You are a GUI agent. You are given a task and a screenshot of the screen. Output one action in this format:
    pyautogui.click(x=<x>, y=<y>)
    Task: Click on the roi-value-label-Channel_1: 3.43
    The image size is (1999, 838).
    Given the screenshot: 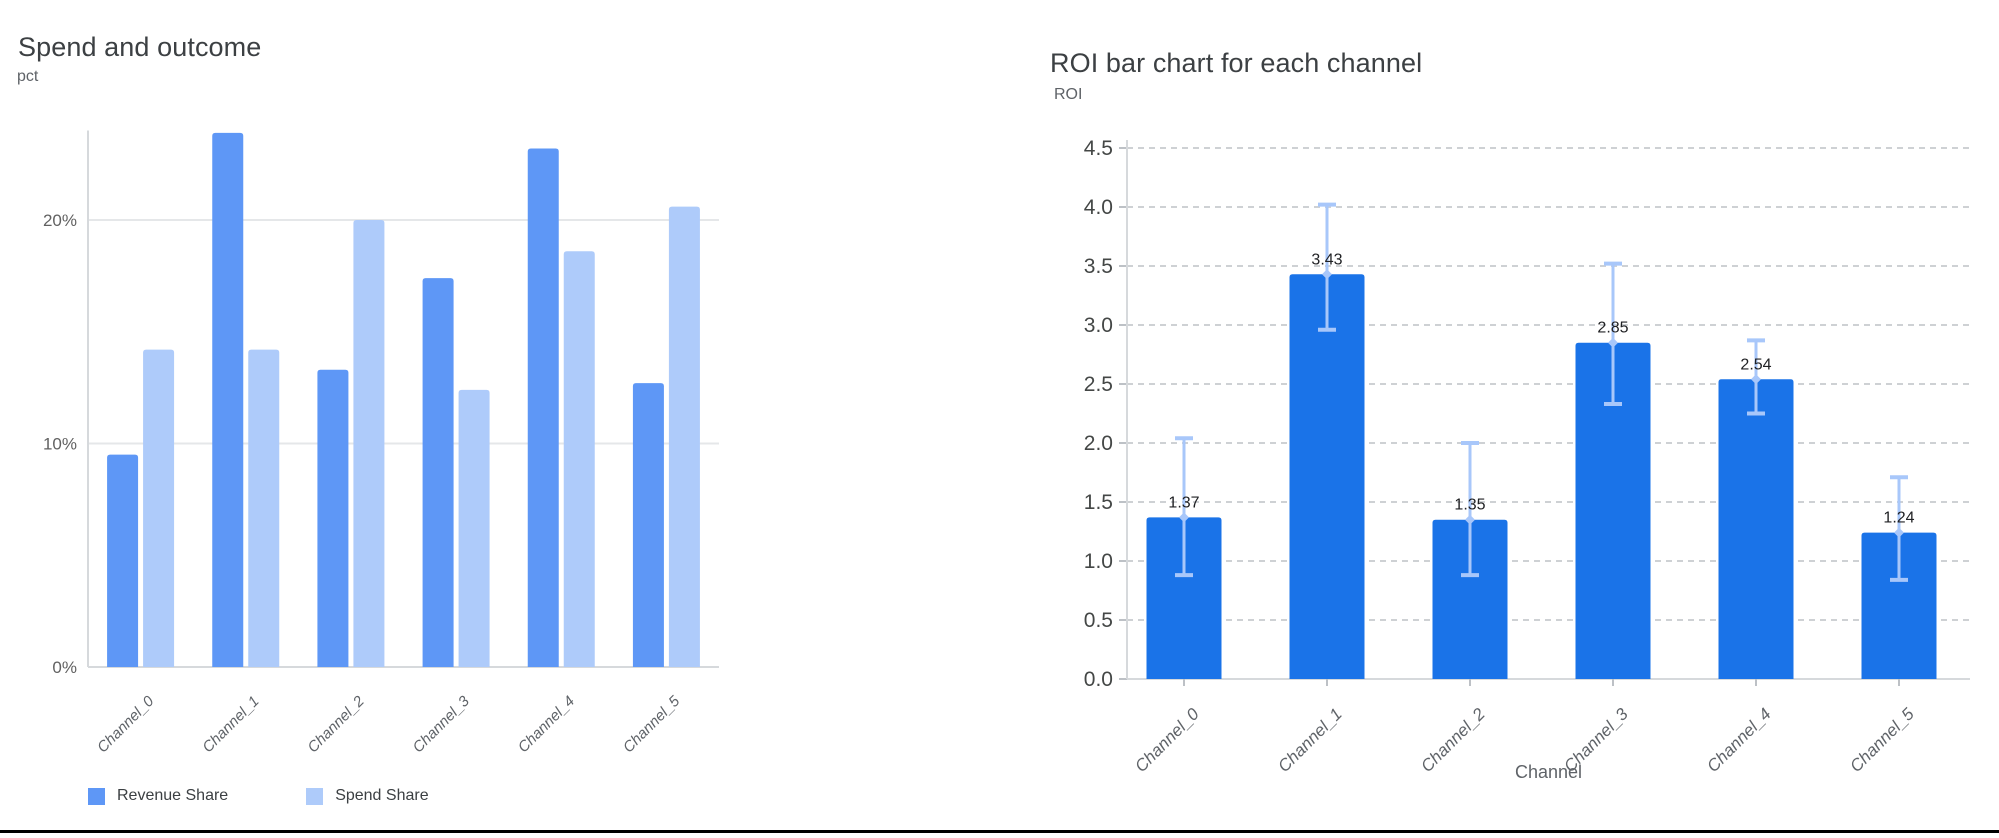 What is the action you would take?
    pyautogui.click(x=1326, y=259)
    